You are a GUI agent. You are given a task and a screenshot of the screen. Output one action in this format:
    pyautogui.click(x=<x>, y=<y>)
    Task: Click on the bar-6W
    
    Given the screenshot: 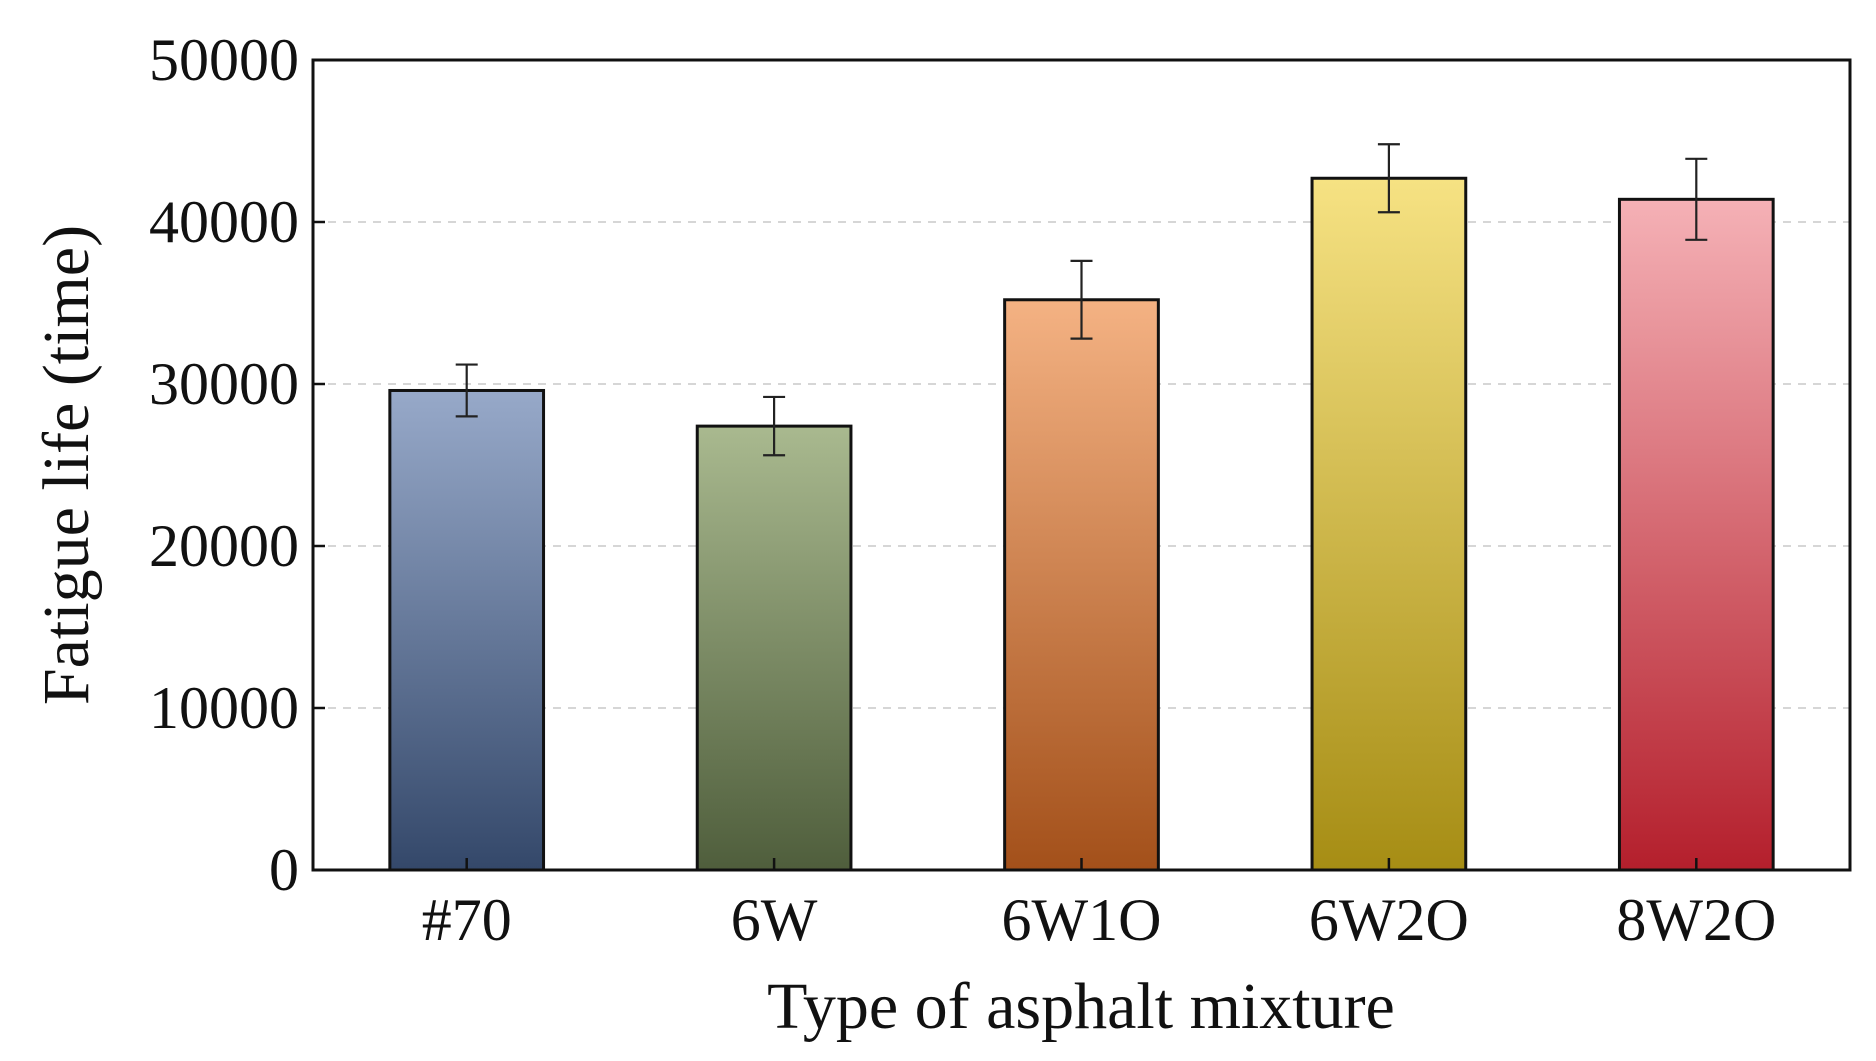 What is the action you would take?
    pyautogui.click(x=774, y=648)
    